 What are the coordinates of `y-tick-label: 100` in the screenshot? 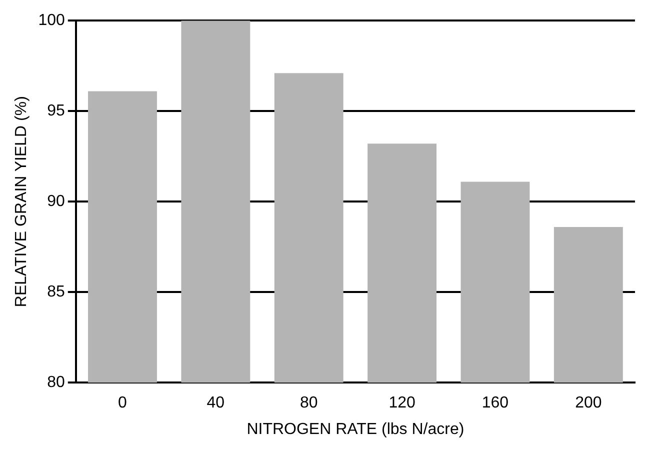 It's located at (51, 21).